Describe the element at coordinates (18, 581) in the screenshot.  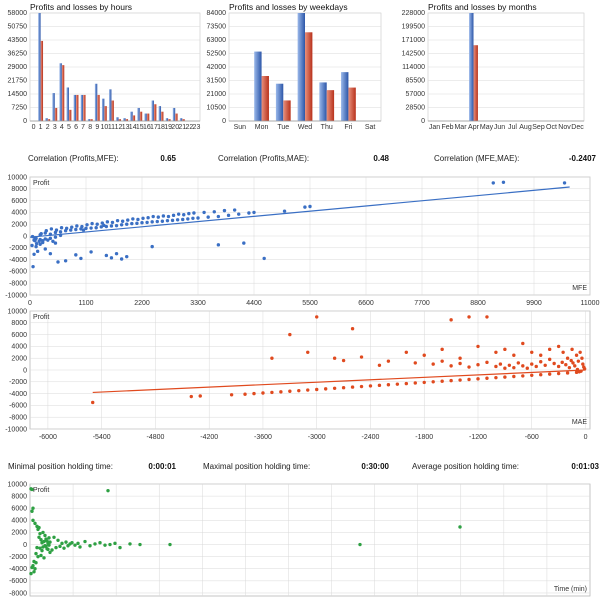
I see `time-ytick-label: -6000` at that location.